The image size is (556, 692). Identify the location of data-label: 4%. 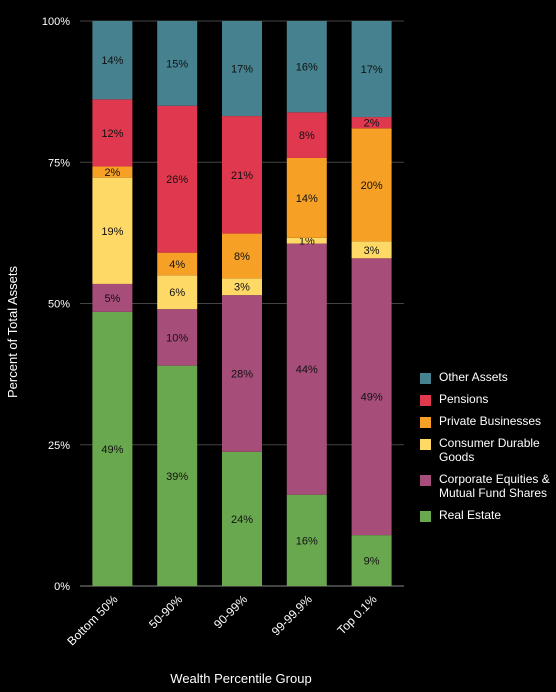
(177, 265).